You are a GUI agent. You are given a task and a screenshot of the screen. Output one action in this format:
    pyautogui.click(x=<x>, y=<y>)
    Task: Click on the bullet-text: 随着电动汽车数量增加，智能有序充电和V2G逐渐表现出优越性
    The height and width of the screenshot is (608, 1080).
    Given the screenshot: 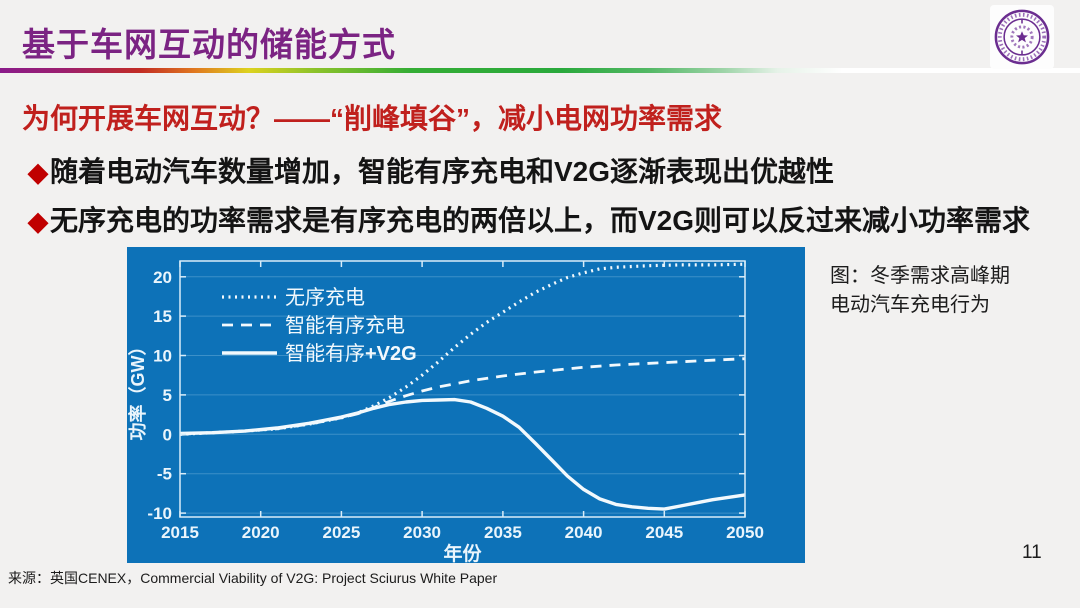 What is the action you would take?
    pyautogui.click(x=442, y=171)
    